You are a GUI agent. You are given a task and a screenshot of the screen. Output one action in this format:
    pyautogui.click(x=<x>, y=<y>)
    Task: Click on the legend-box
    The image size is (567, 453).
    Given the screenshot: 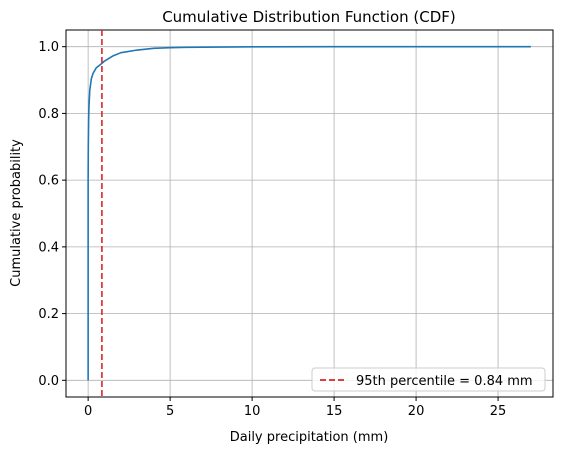 What is the action you would take?
    pyautogui.click(x=428, y=379)
    